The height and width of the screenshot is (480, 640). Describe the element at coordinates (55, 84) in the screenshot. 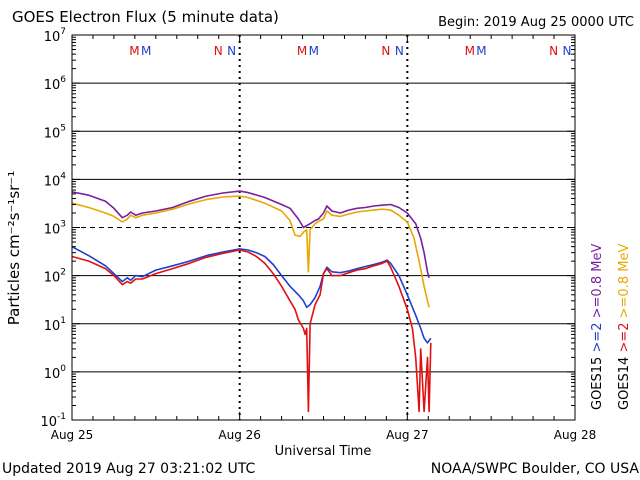

I see `y-tick-label: 10⁶` at that location.